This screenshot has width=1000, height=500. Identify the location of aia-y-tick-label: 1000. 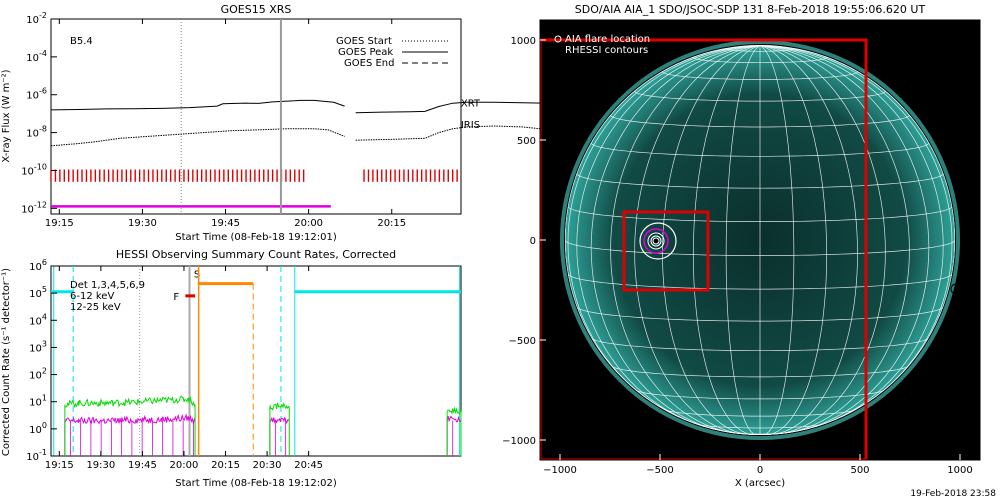
(523, 41).